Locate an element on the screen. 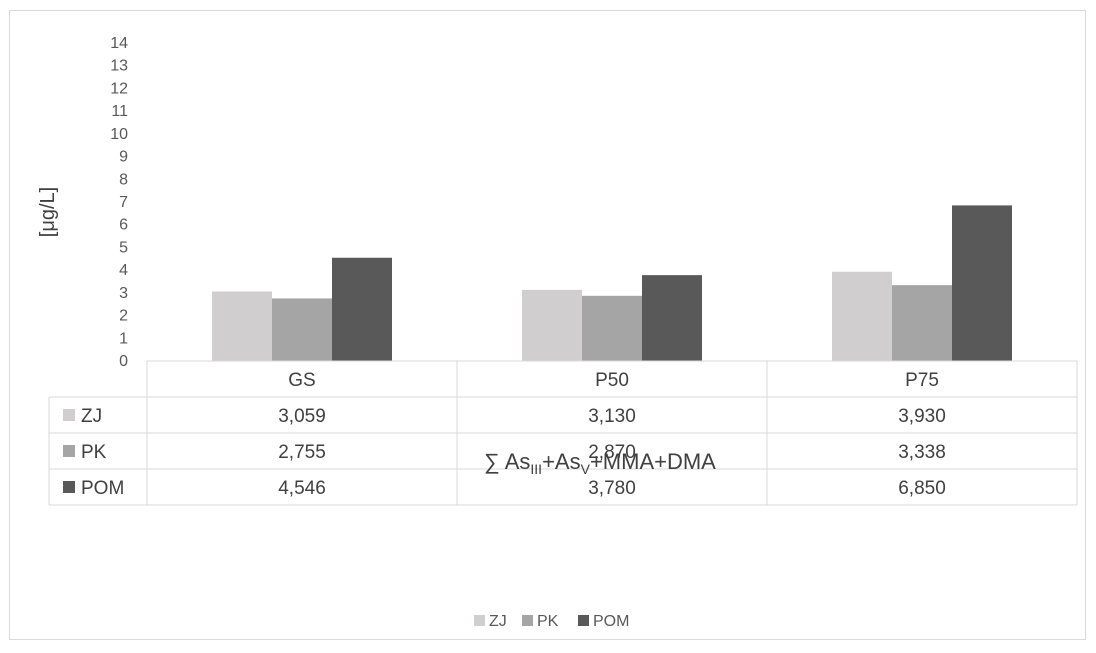 This screenshot has width=1096, height=653. x-label-text: +As is located at coordinates (561, 461).